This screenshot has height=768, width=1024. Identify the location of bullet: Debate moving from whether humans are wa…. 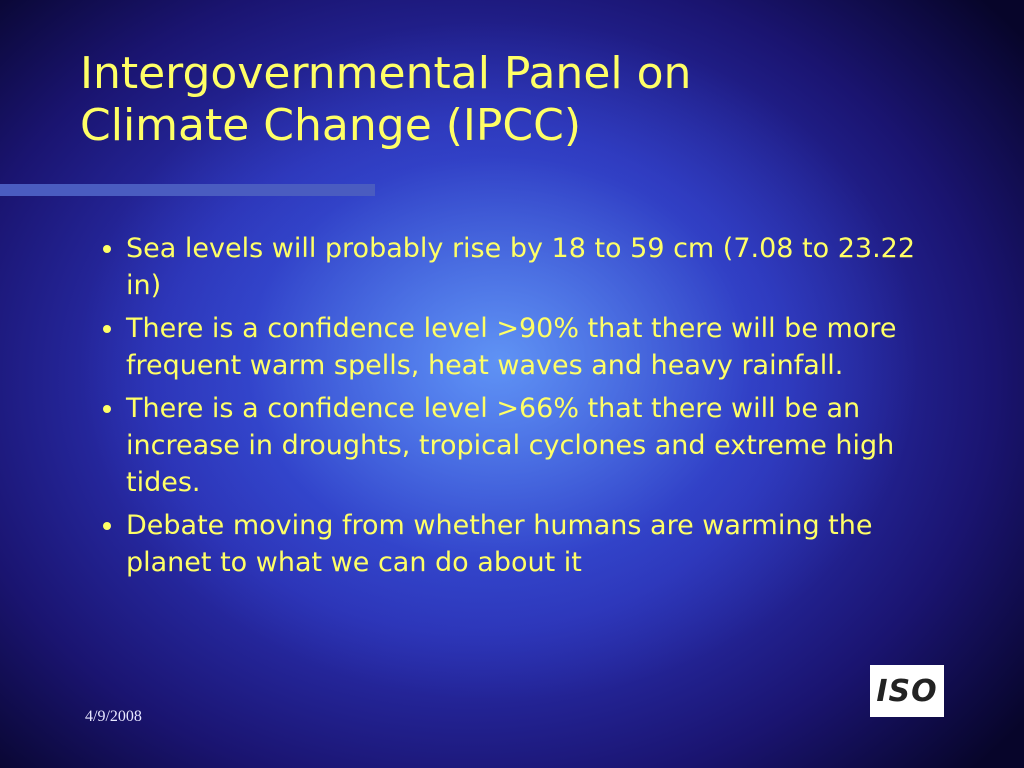
(541, 544).